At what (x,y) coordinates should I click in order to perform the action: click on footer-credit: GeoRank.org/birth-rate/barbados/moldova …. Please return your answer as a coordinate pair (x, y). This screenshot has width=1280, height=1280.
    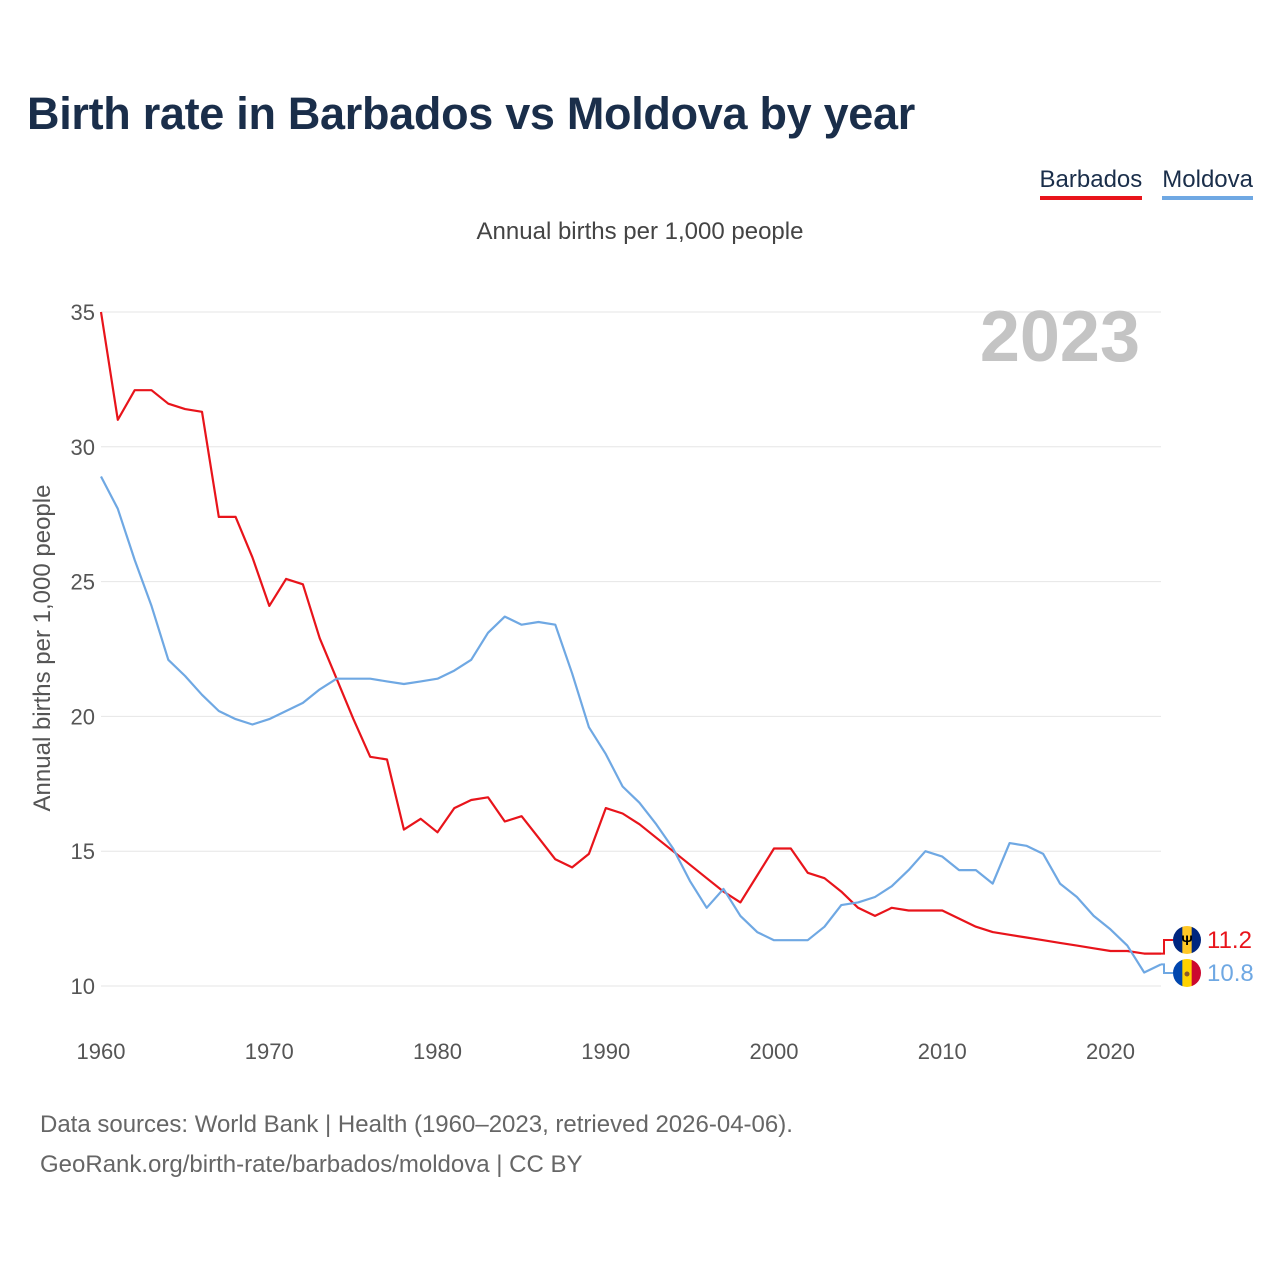
    Looking at the image, I should click on (311, 1164).